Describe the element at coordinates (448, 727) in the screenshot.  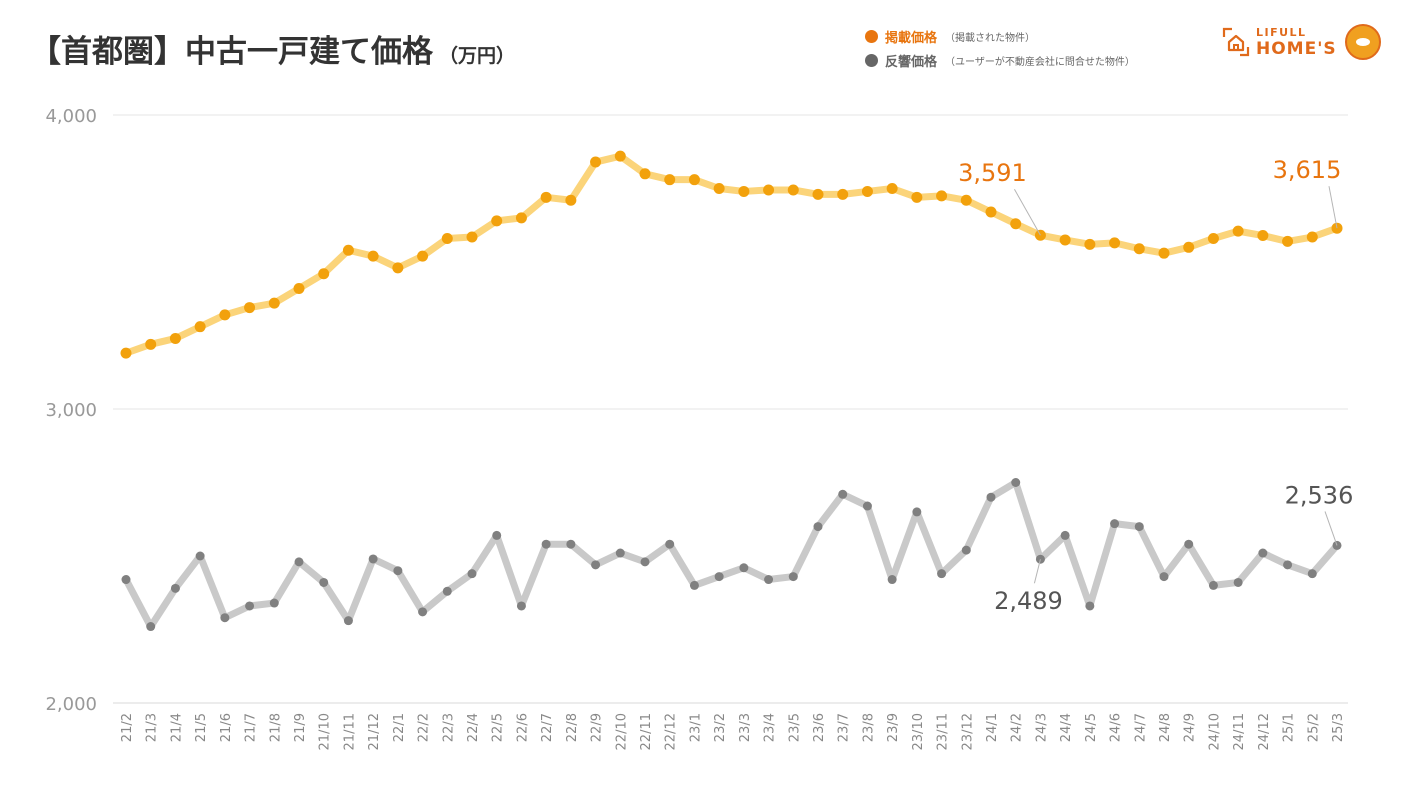
I see `x-tick-label: 22/3` at that location.